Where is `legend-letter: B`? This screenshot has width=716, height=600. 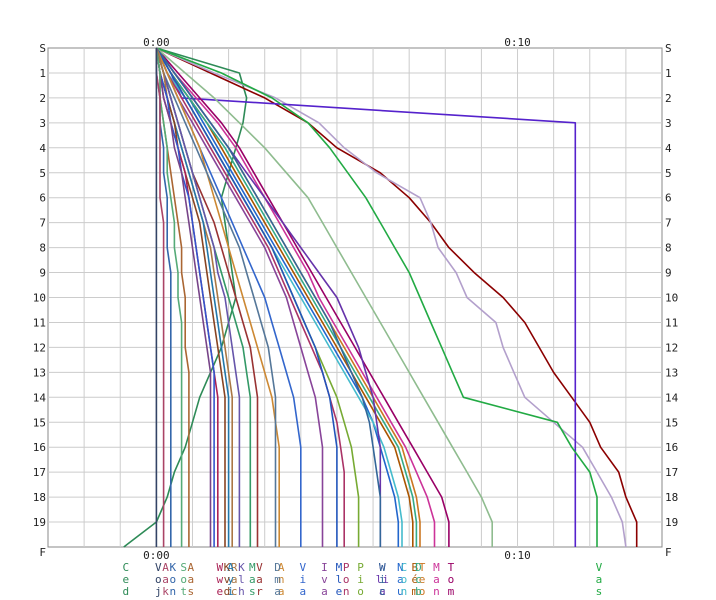
legend-letter: B is located at coordinates (414, 567).